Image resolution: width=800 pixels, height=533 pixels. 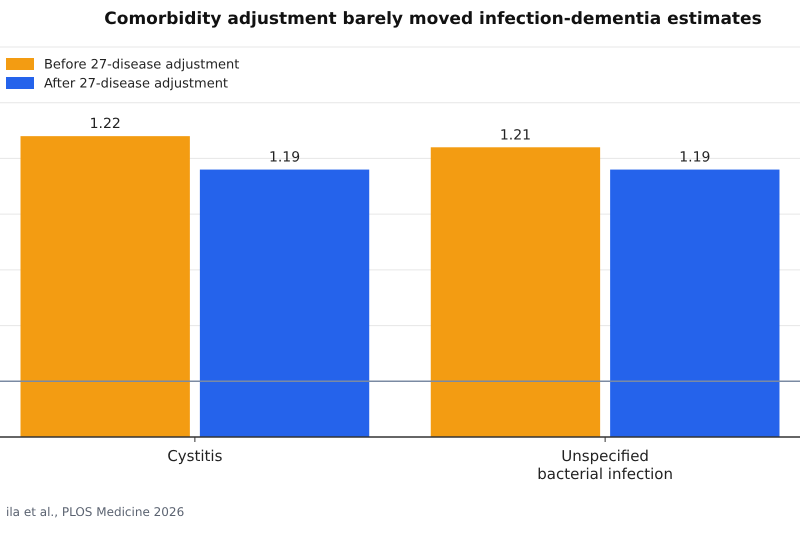 What do you see at coordinates (105, 124) in the screenshot?
I see `data-label: 1.22` at bounding box center [105, 124].